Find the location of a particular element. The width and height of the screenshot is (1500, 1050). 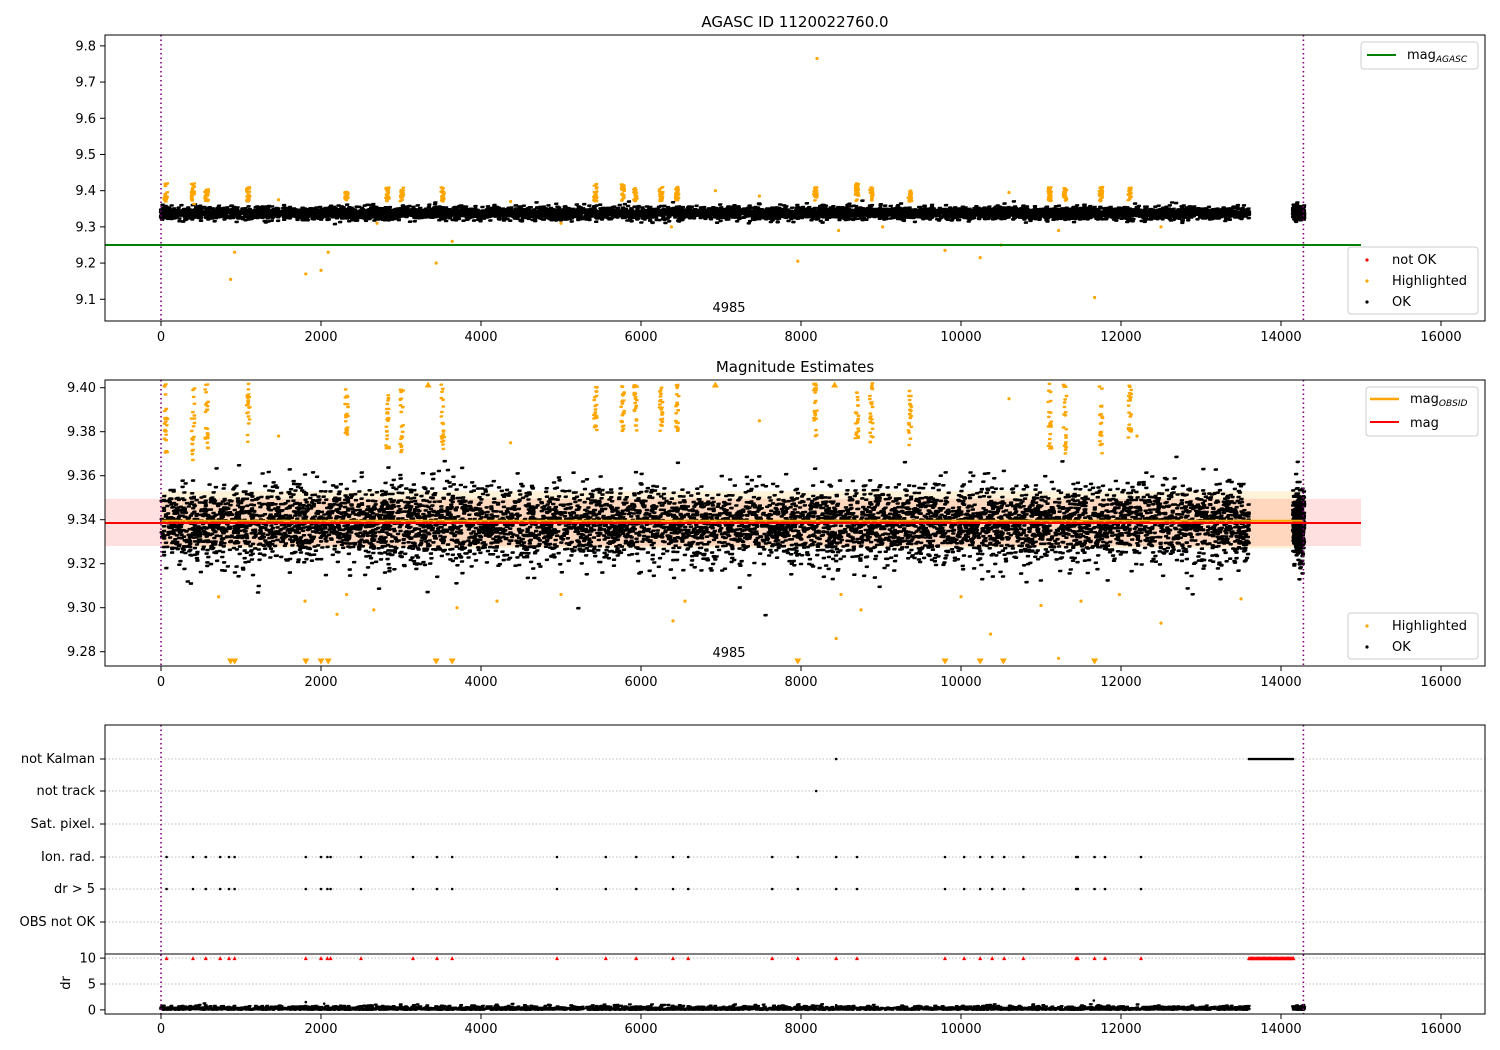

legend2-highlighted: Highlighted is located at coordinates (1429, 626).